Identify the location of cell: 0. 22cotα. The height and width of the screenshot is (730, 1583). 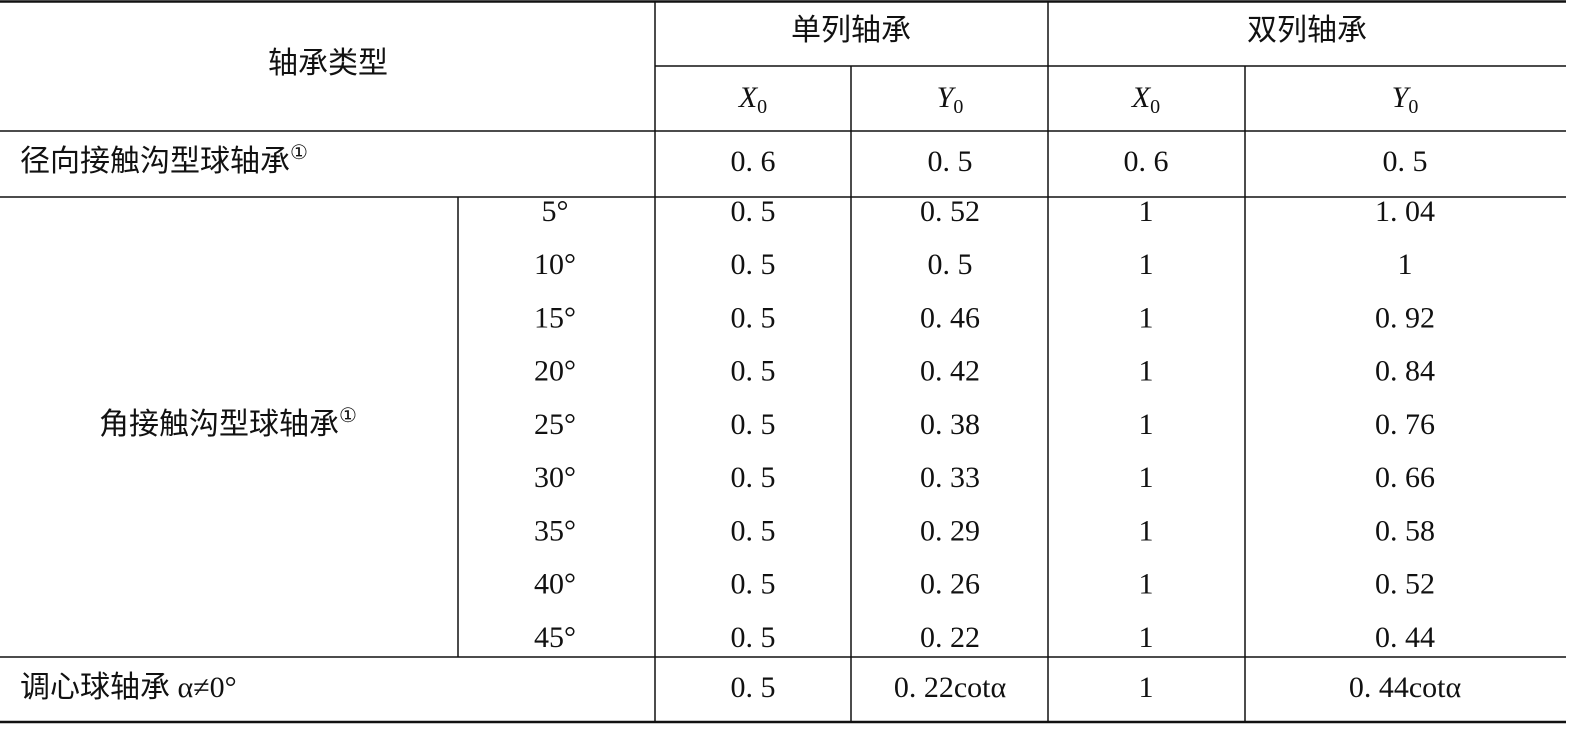
(950, 687).